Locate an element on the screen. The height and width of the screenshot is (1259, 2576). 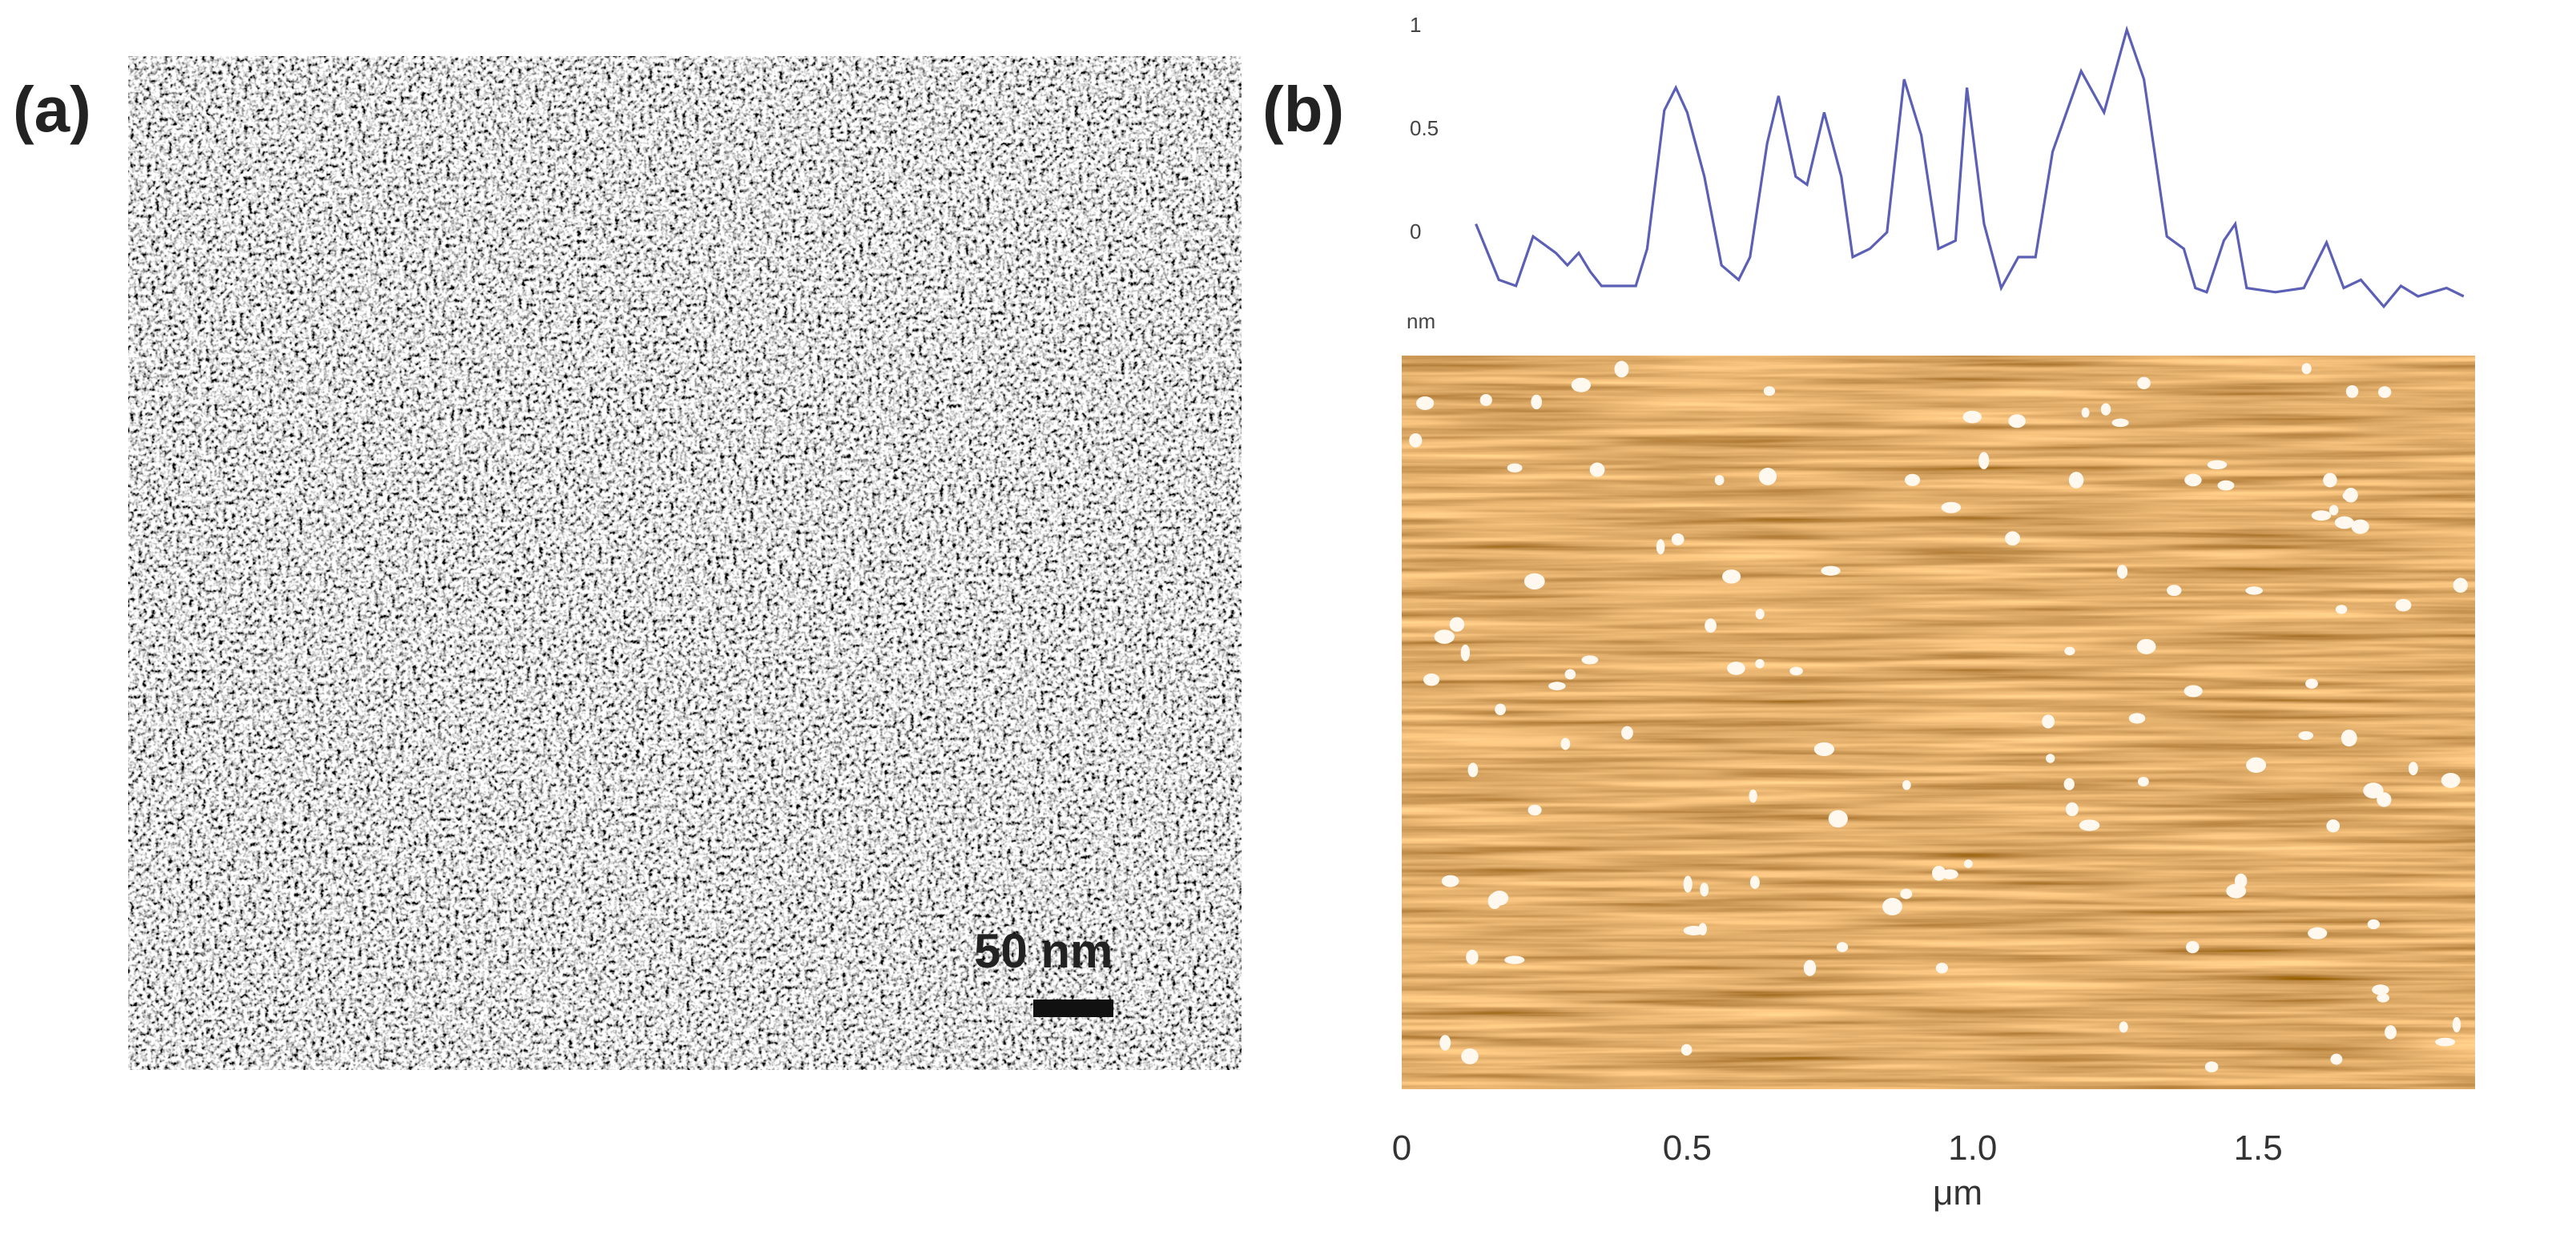
scale-bar-label: 50 nm is located at coordinates (1043, 951).